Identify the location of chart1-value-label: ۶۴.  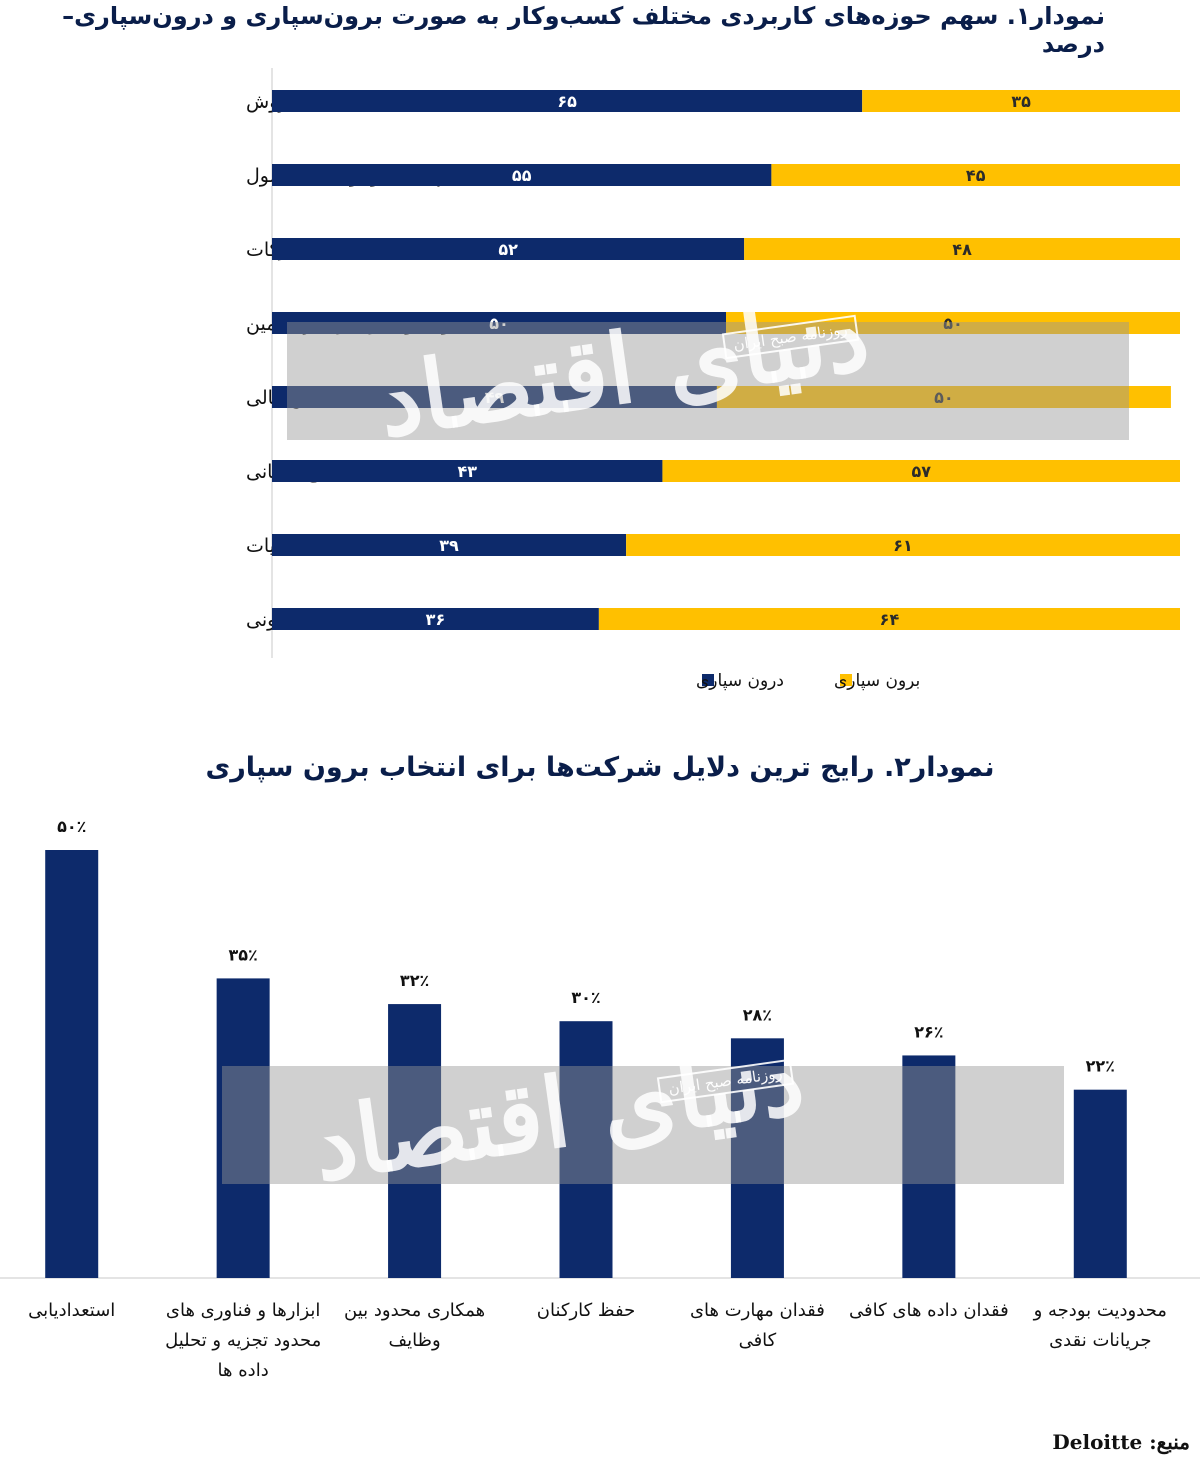
(890, 619).